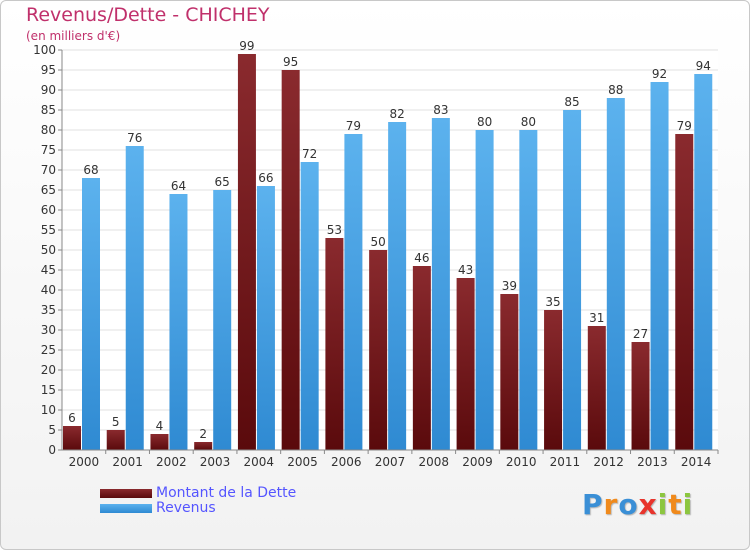 The image size is (750, 550). I want to click on data-label-revenus: 82, so click(396, 114).